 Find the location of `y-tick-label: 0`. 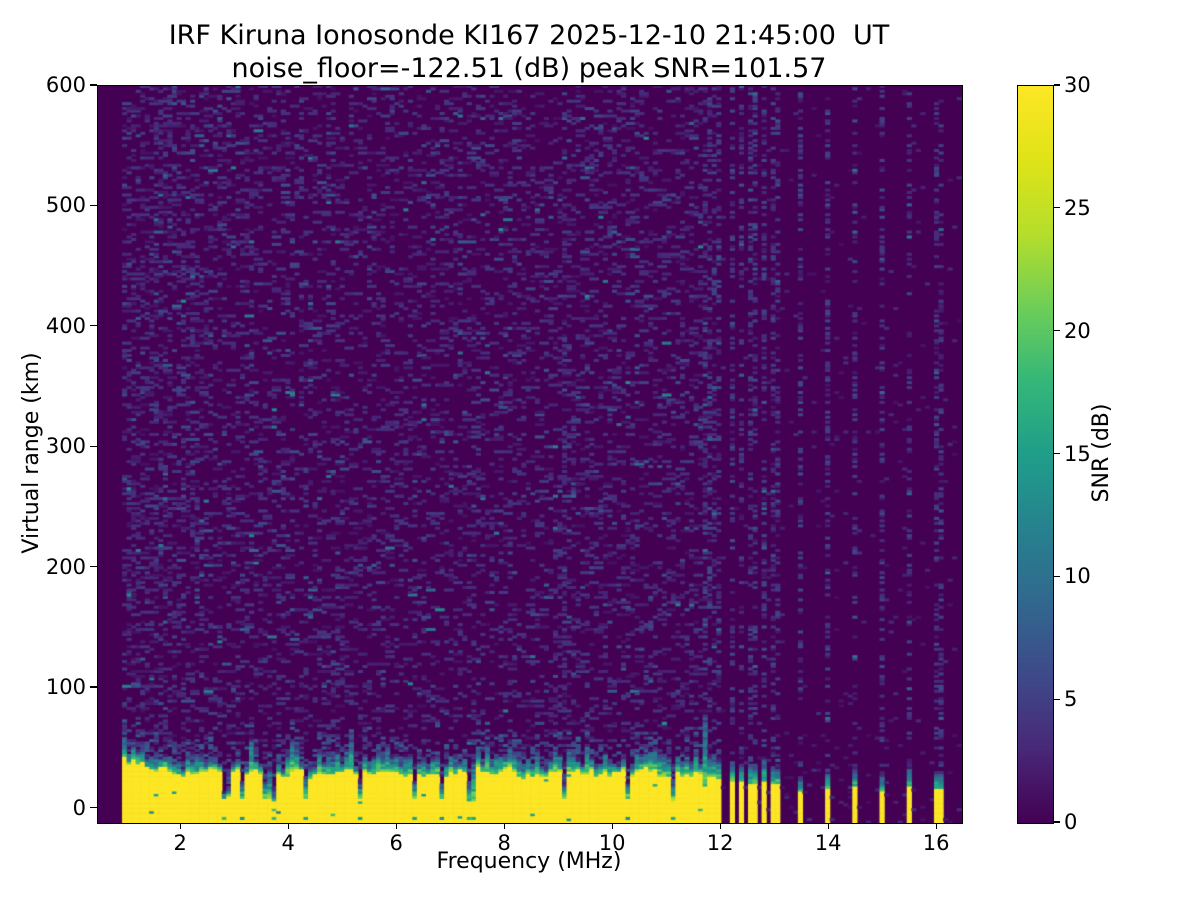

y-tick-label: 0 is located at coordinates (79, 807).